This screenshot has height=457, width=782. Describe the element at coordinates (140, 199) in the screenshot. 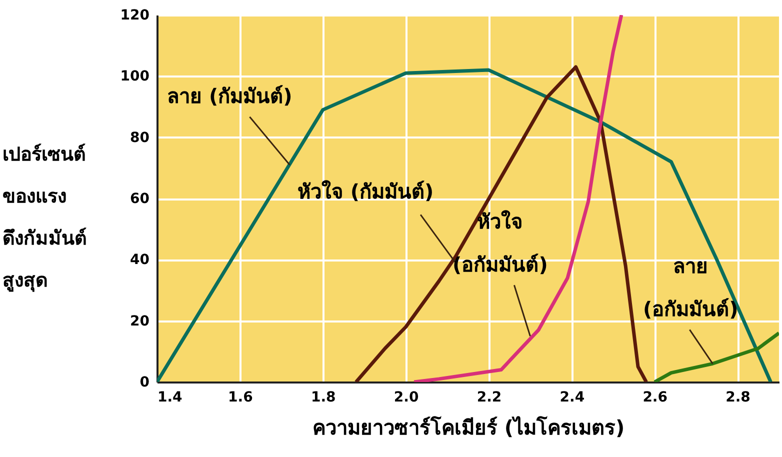

I see `y-tick-label: 60` at that location.